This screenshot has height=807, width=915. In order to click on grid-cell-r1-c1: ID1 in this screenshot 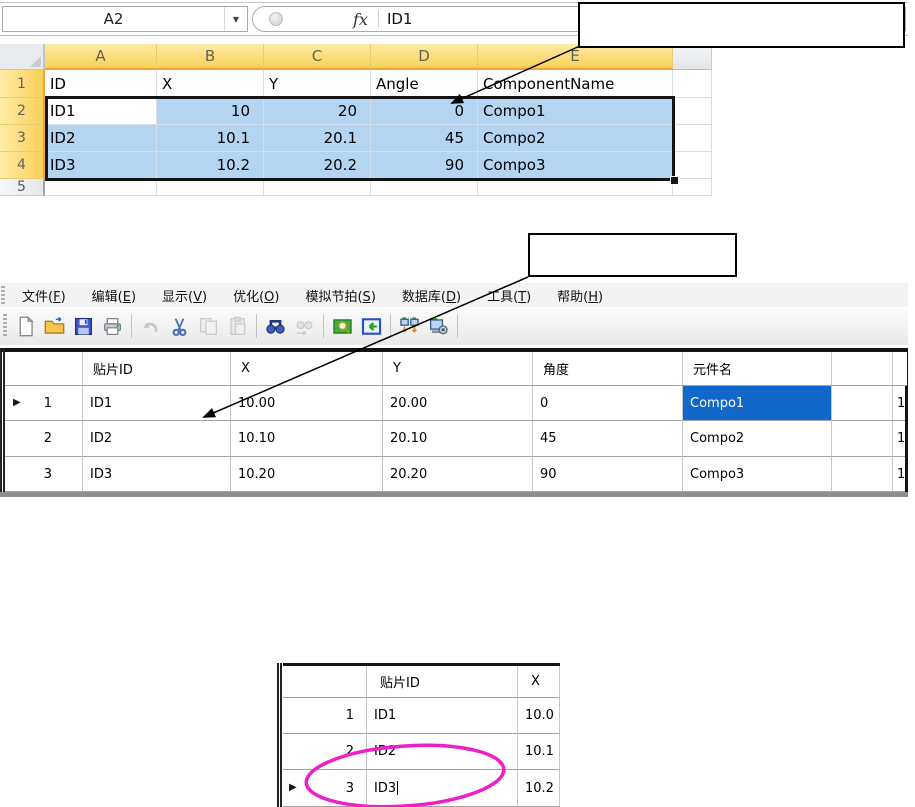, I will do `click(157, 403)`.